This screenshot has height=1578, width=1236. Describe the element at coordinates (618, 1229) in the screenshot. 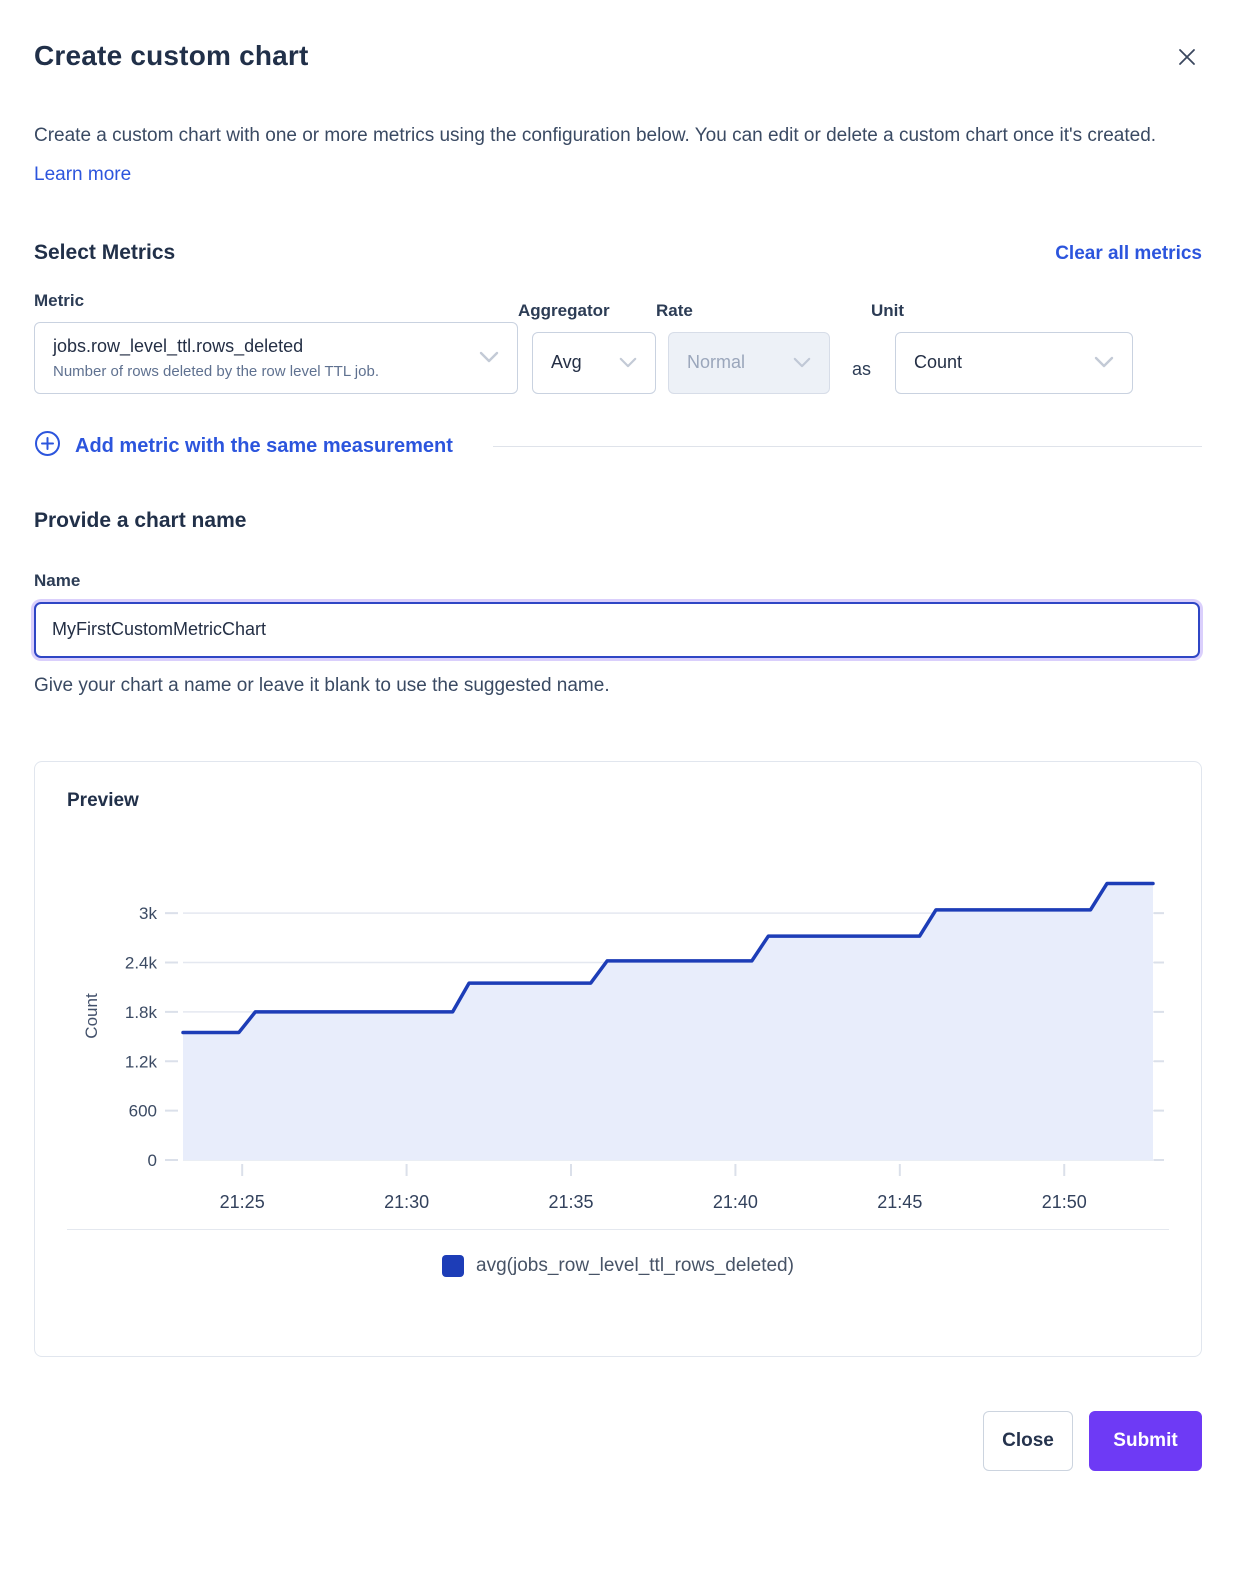

I see `legend-divider` at that location.